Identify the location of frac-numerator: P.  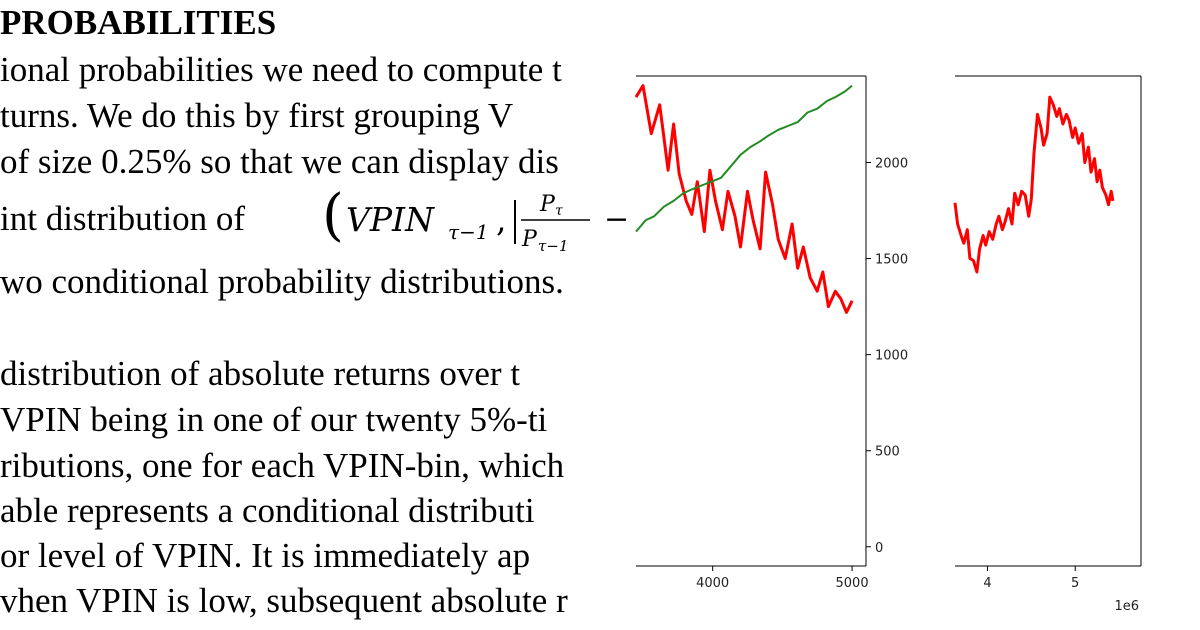
(547, 204).